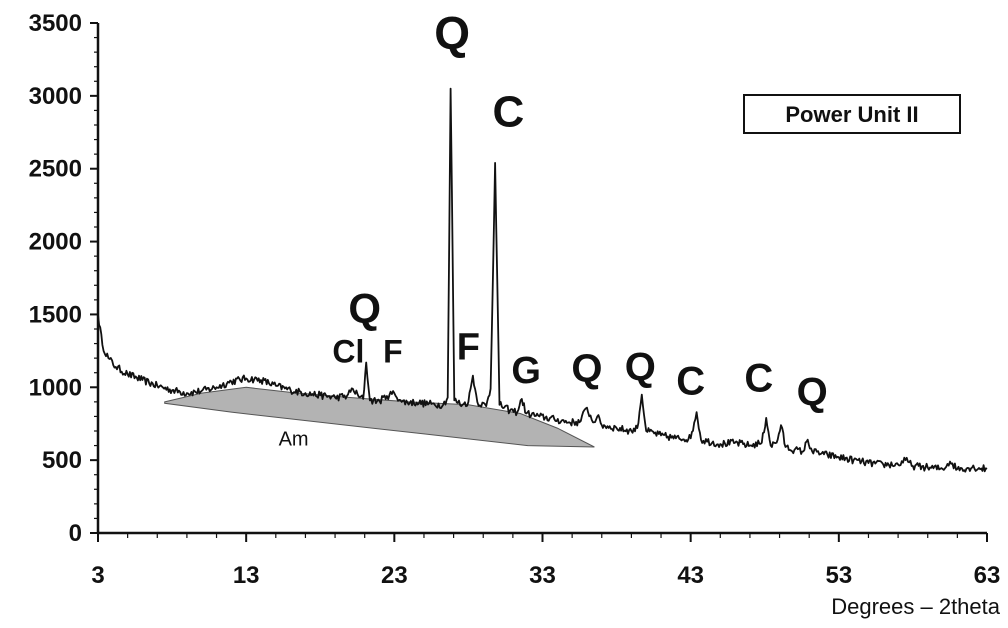 The width and height of the screenshot is (1008, 628). I want to click on x-tick-label: 53, so click(838, 575).